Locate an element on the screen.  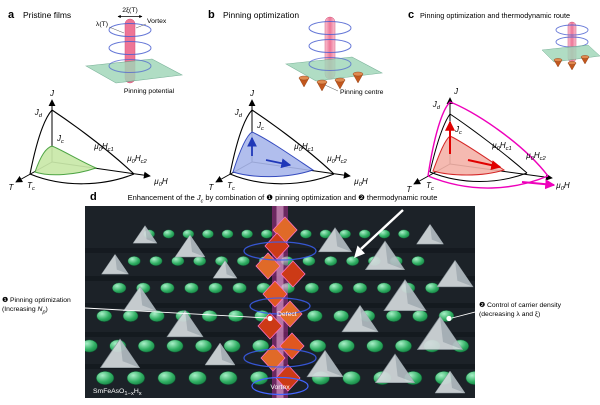
panel-b-label: b is located at coordinates (211, 15).